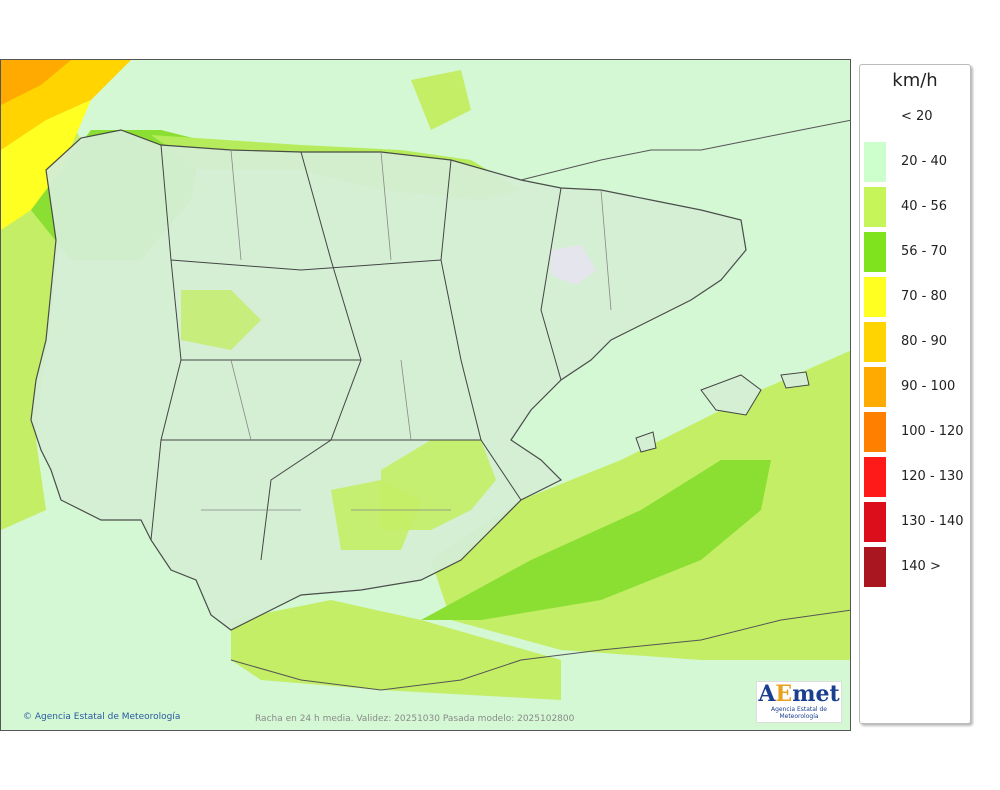 The width and height of the screenshot is (1000, 790). I want to click on france-coast, so click(685, 150).